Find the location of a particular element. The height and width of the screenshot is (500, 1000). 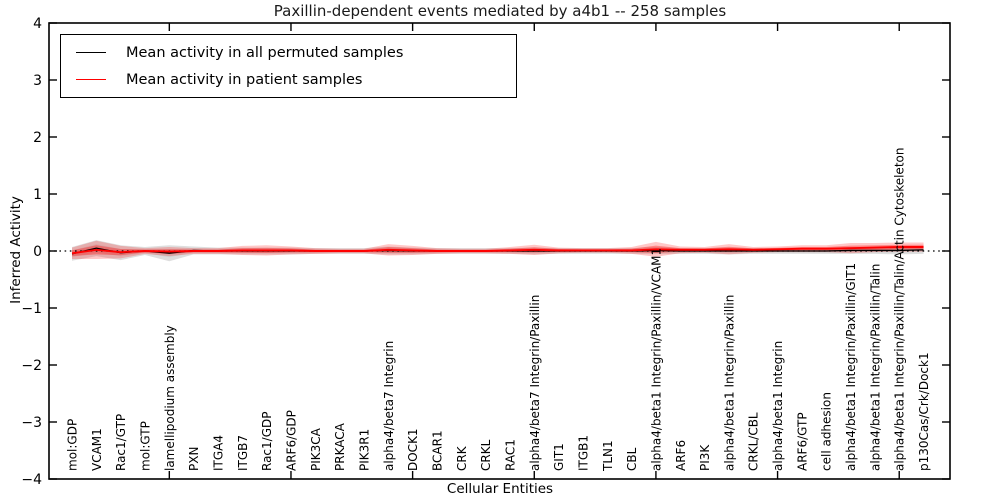

entity-label: alpha4/beta1 Integrin/Paxillin/GIT1 is located at coordinates (851, 367).